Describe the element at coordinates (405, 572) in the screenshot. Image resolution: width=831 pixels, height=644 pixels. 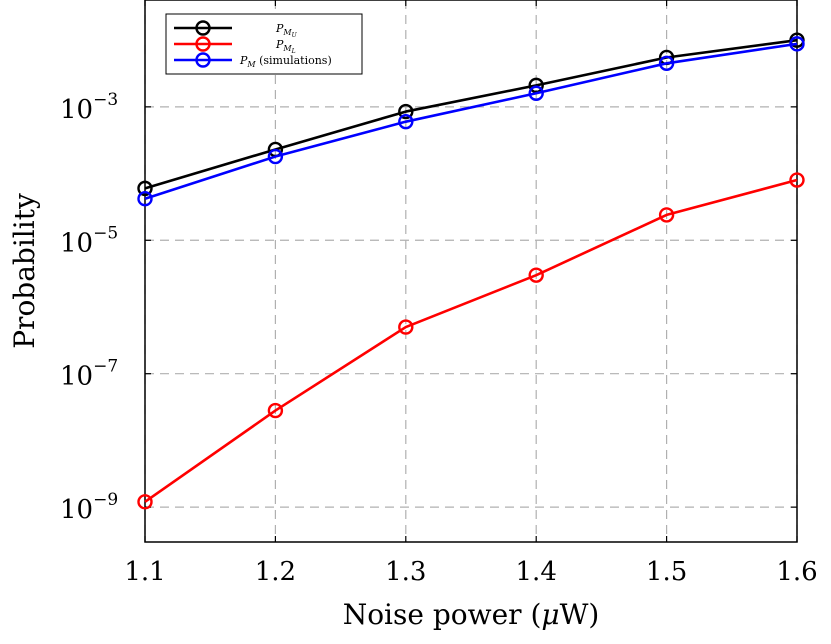
I see `x-tick-label: 1.3` at that location.